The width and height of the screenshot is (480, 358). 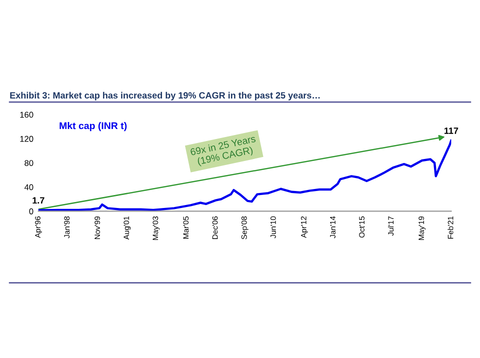 What do you see at coordinates (29, 187) in the screenshot?
I see `y-tick-label: 40` at bounding box center [29, 187].